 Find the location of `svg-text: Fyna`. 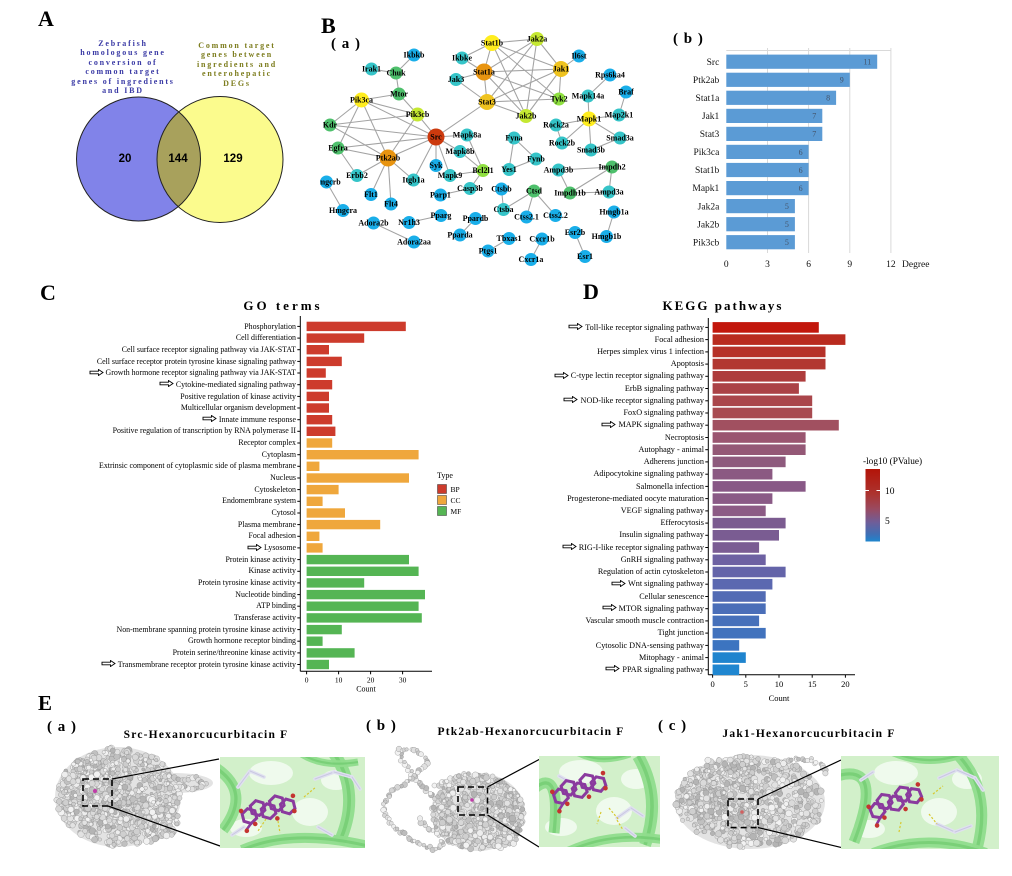

svg-text: Fyna is located at coordinates (513, 138).